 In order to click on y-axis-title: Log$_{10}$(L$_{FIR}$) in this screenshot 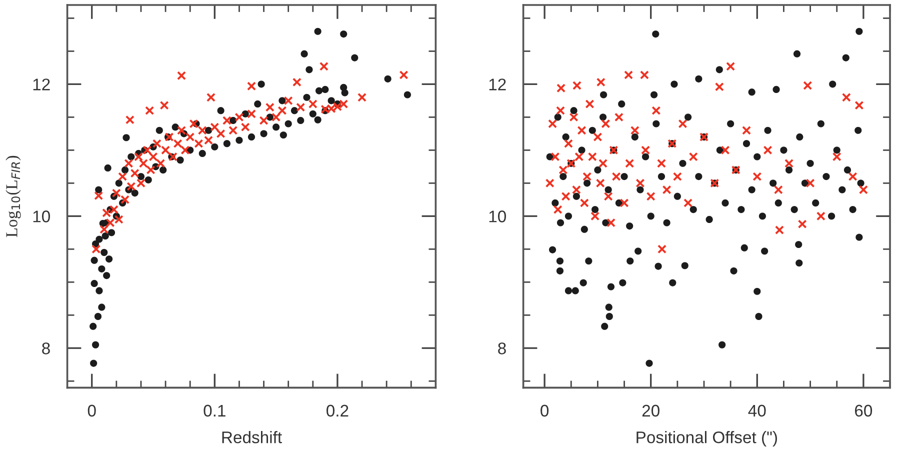, I will do `click(13, 197)`.